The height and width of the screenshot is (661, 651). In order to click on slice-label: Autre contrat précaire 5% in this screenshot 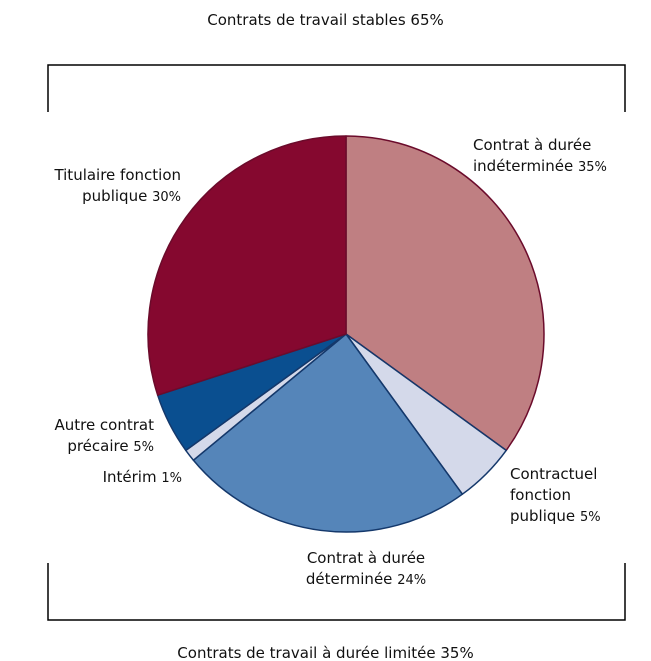, I will do `click(83, 436)`.